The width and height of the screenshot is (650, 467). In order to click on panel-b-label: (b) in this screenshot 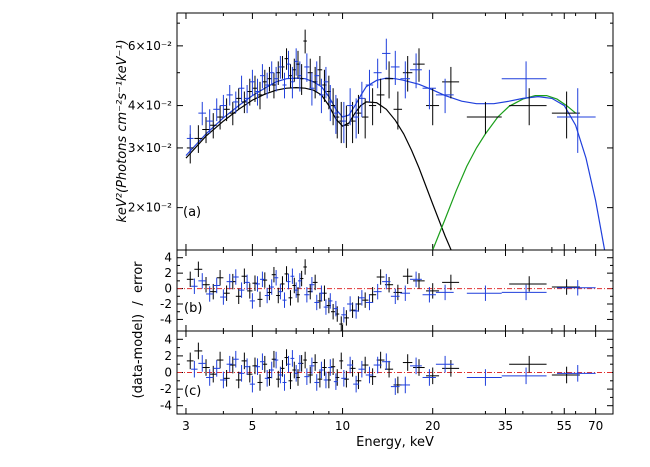, I will do `click(193, 308)`.